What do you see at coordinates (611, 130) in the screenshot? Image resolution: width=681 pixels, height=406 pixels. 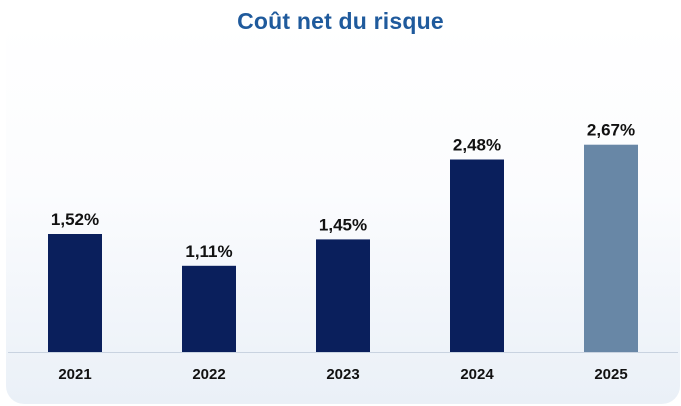 I see `data-label-2025: 2,67%` at bounding box center [611, 130].